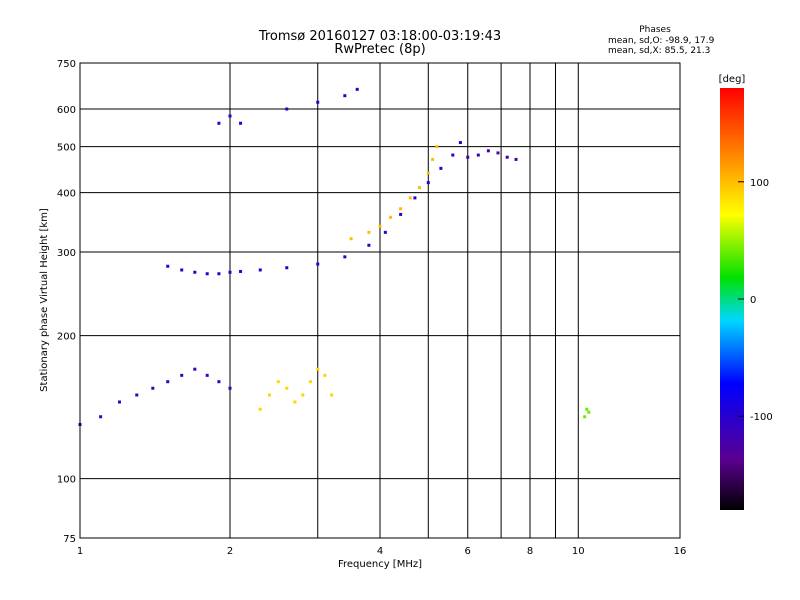  What do you see at coordinates (66, 194) in the screenshot?
I see `y-tick-label: 400` at bounding box center [66, 194].